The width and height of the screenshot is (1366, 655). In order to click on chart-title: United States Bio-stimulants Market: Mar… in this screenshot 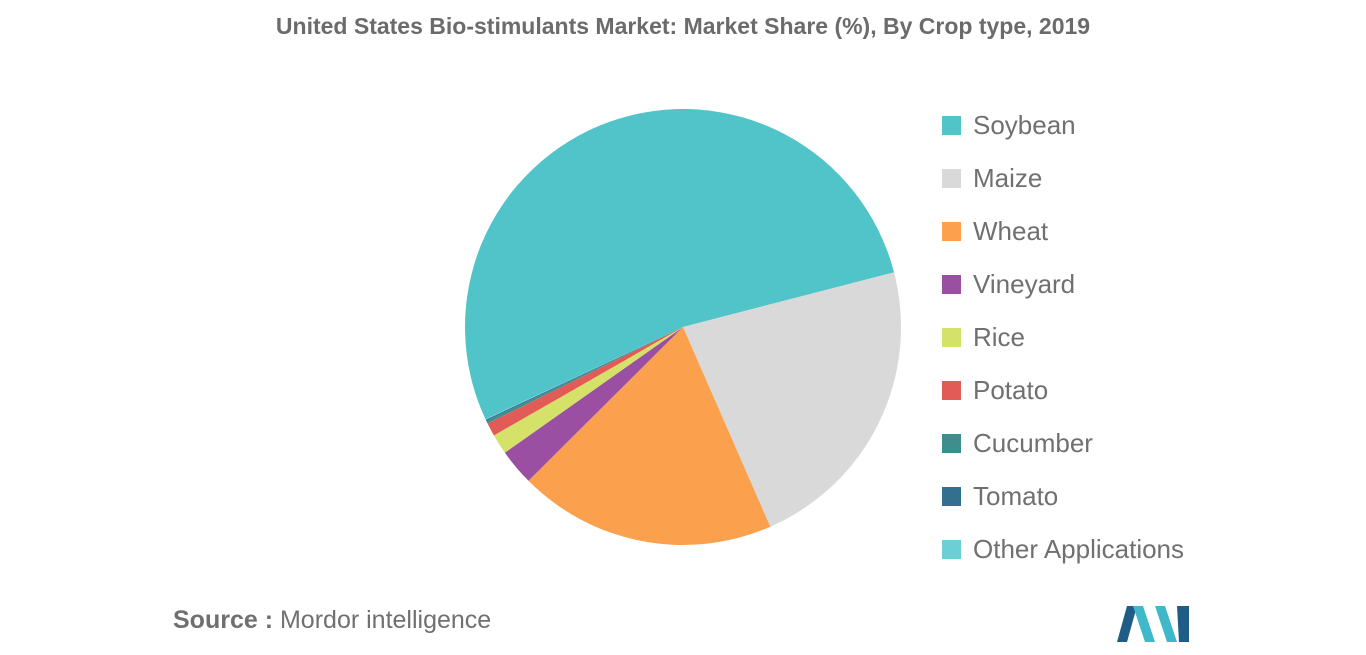, I will do `click(683, 26)`.